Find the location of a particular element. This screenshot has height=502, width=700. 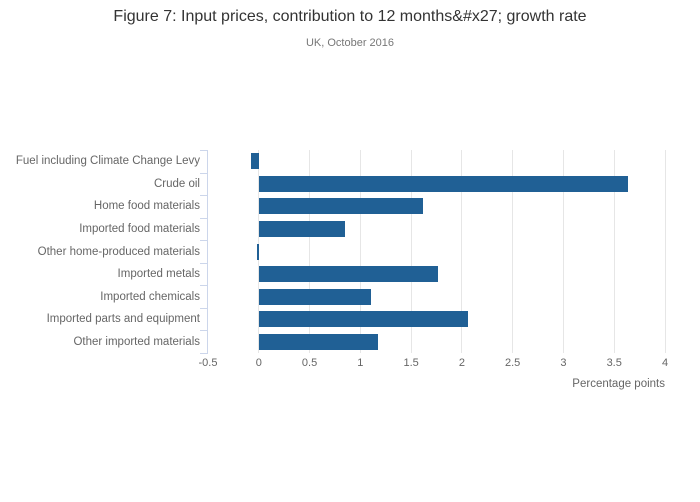

x-tick-label: 2 is located at coordinates (461, 363).